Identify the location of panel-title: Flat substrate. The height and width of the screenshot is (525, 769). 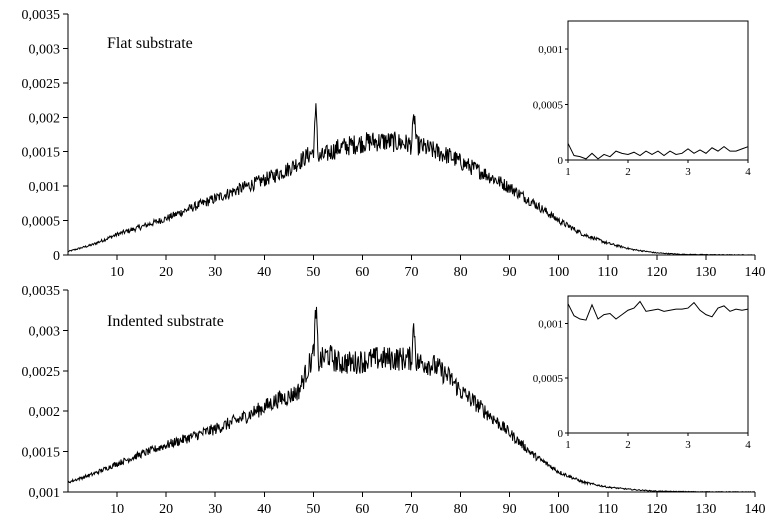
(150, 43).